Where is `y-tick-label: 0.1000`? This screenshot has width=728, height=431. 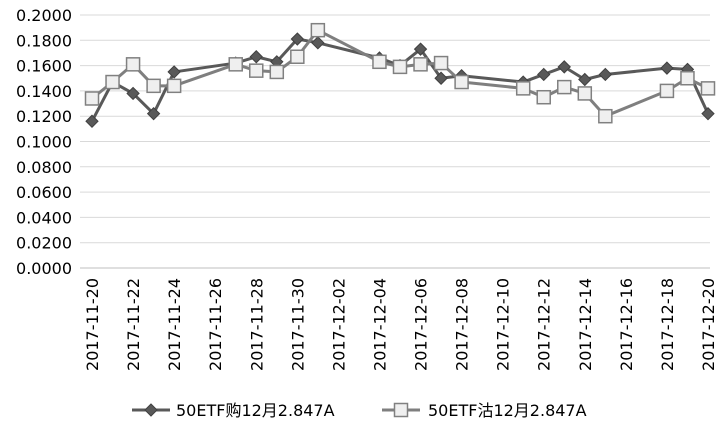 y-tick-label: 0.1000 is located at coordinates (44, 142).